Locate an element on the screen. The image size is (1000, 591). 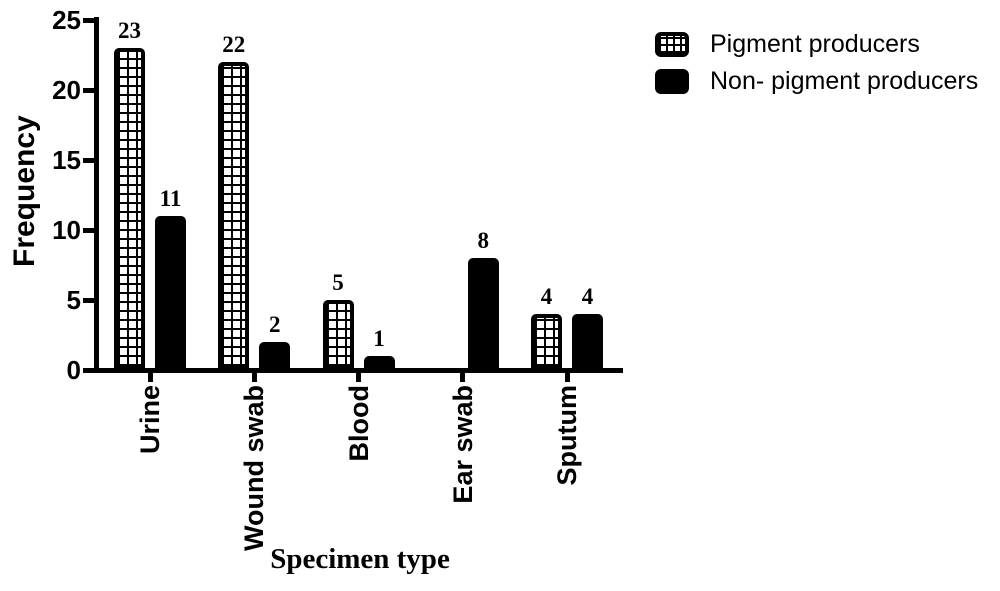
bar-value-label-wound-swab-pigment-producers: 22 is located at coordinates (234, 44).